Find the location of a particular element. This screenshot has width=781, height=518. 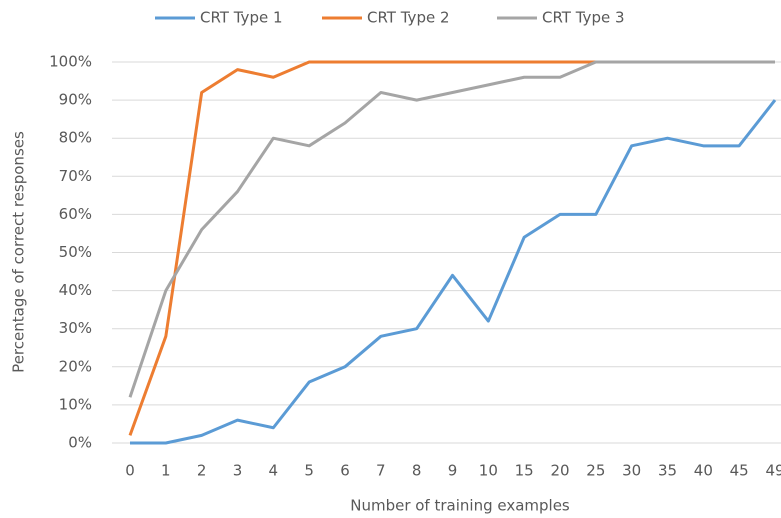

y-tick-label: 80% is located at coordinates (75, 138).